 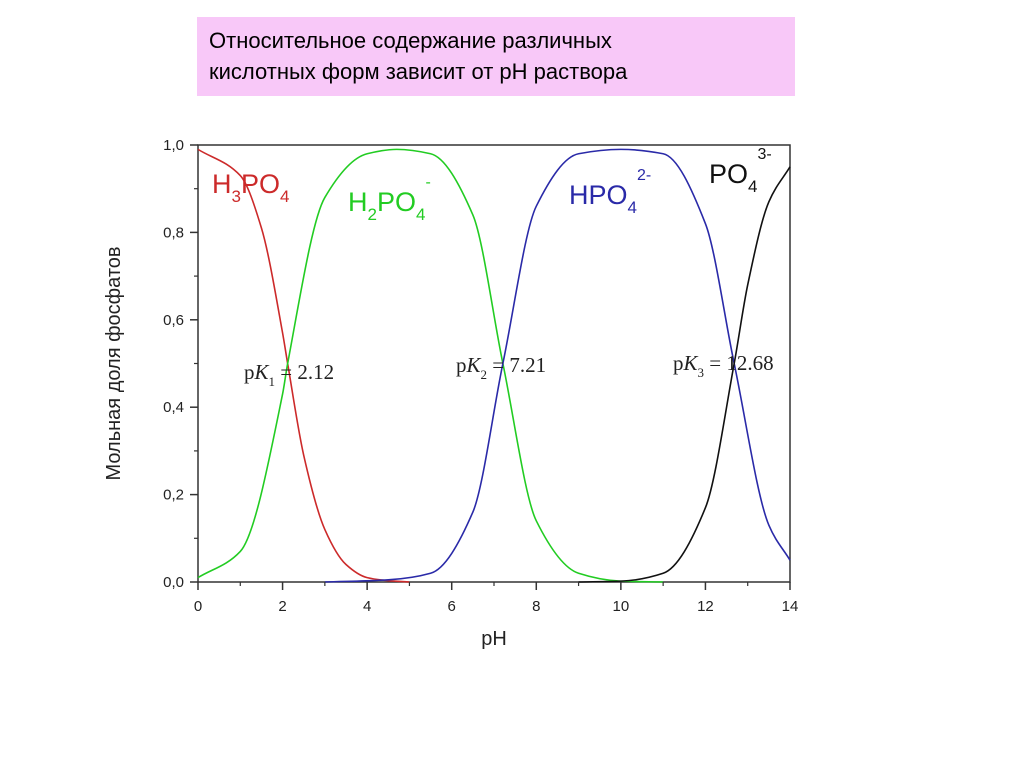 What do you see at coordinates (304, 372) in the screenshot?
I see `pk-value: = 2.12` at bounding box center [304, 372].